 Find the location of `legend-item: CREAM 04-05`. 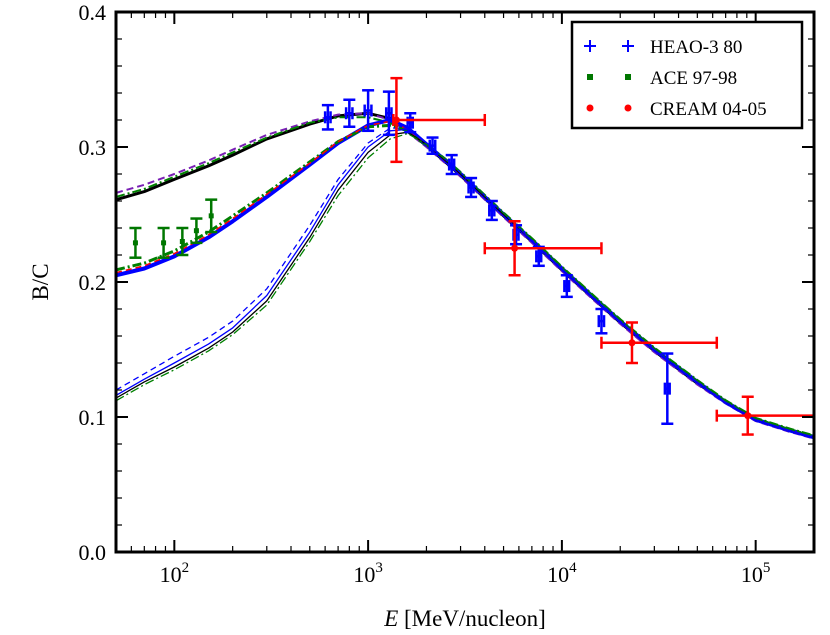

legend-item: CREAM 04-05 is located at coordinates (676, 109).